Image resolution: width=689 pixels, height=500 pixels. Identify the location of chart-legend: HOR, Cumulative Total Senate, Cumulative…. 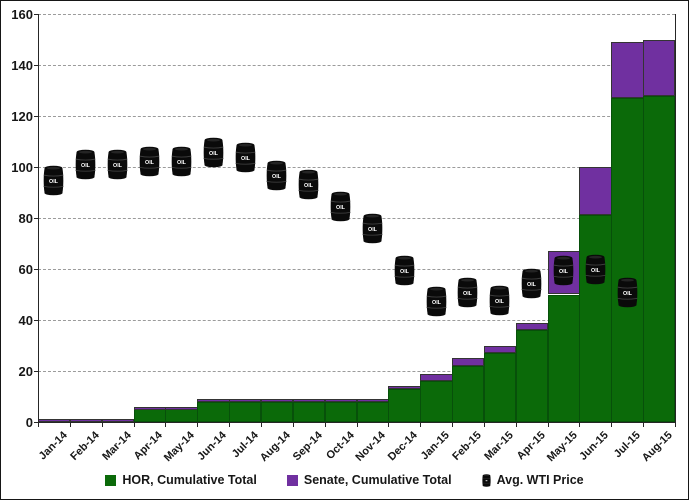
(344, 480).